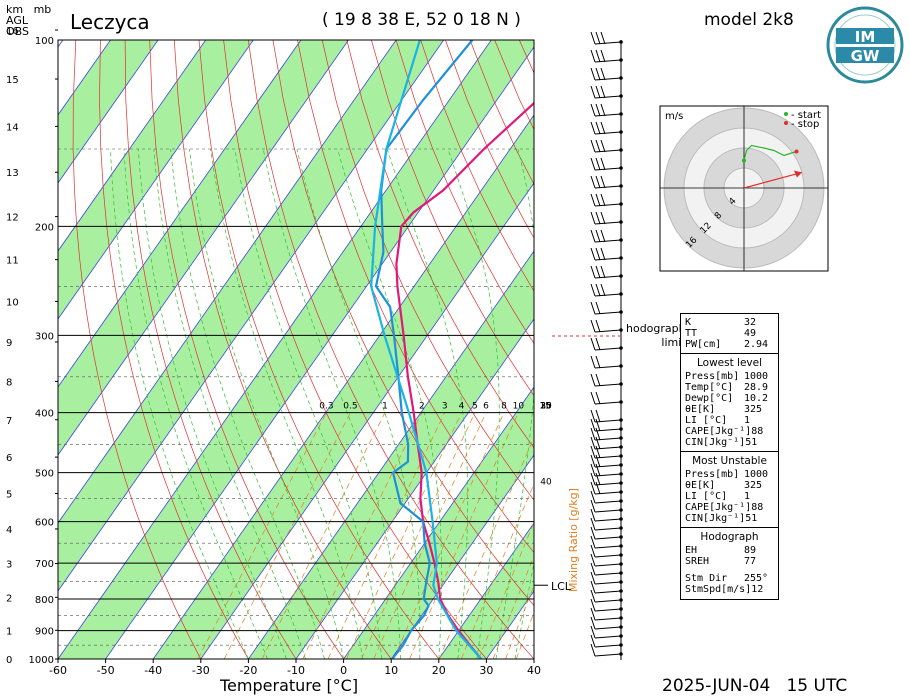  What do you see at coordinates (703, 344) in the screenshot?
I see `index-key: PW[cm]` at bounding box center [703, 344].